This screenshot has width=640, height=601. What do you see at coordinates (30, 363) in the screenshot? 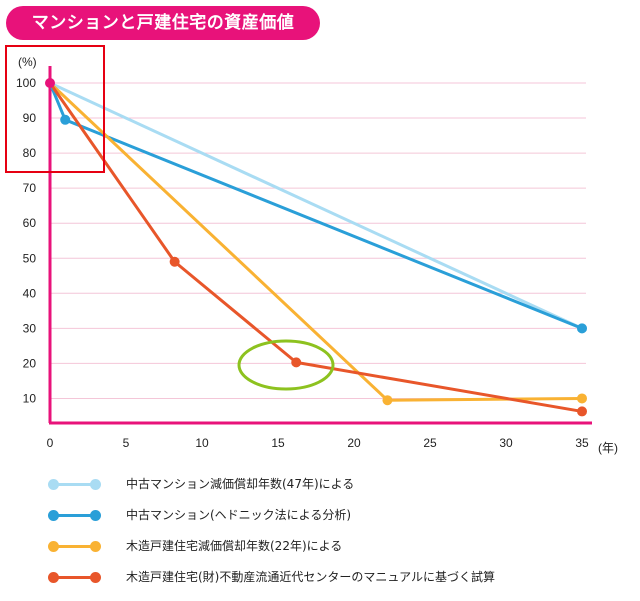
I see `y-tick-label-20: 20` at bounding box center [30, 363].